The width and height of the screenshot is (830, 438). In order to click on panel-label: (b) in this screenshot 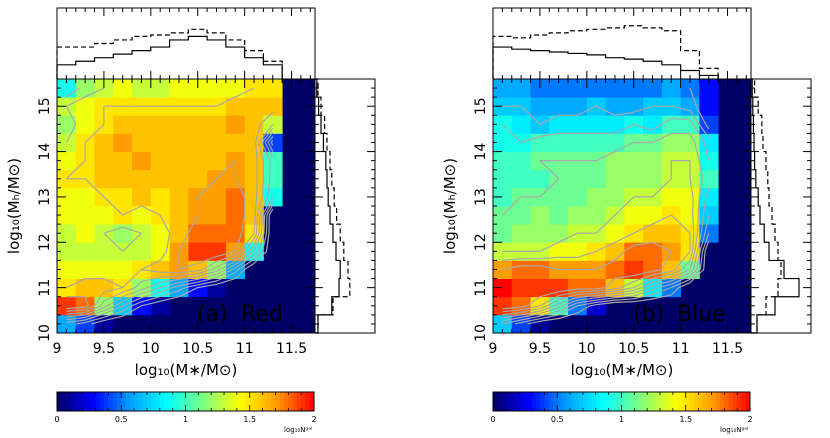, I will do `click(648, 314)`.